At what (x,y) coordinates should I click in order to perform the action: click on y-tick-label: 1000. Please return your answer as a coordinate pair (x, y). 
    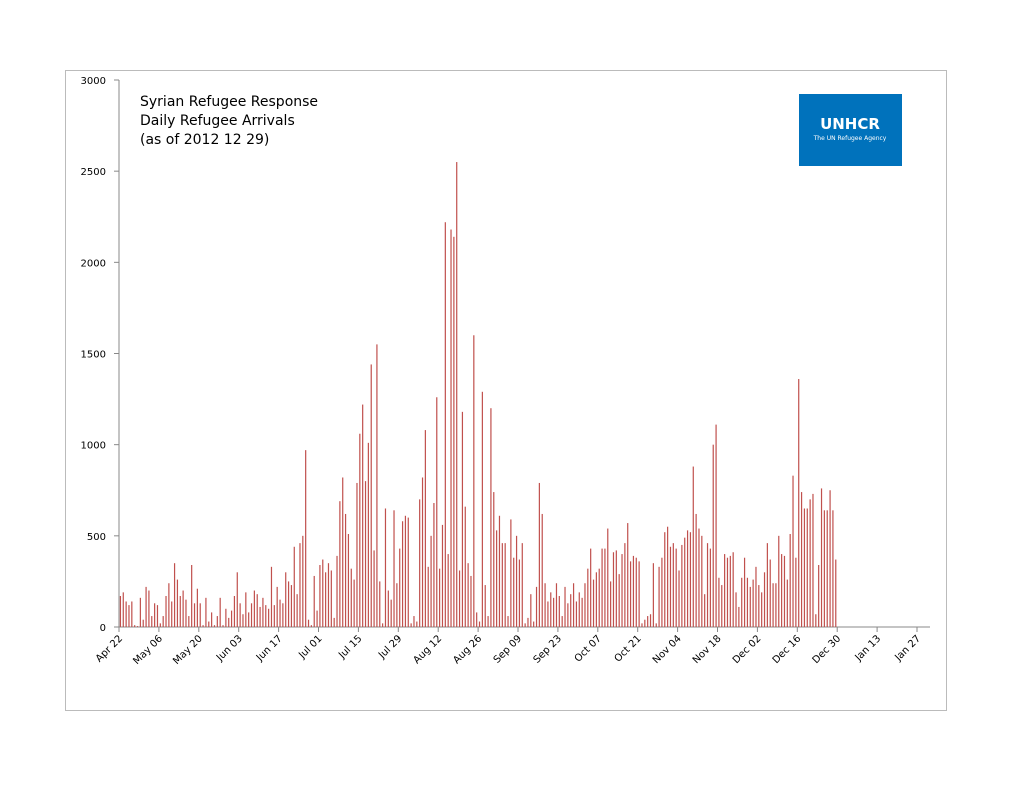
    Looking at the image, I should click on (93, 446).